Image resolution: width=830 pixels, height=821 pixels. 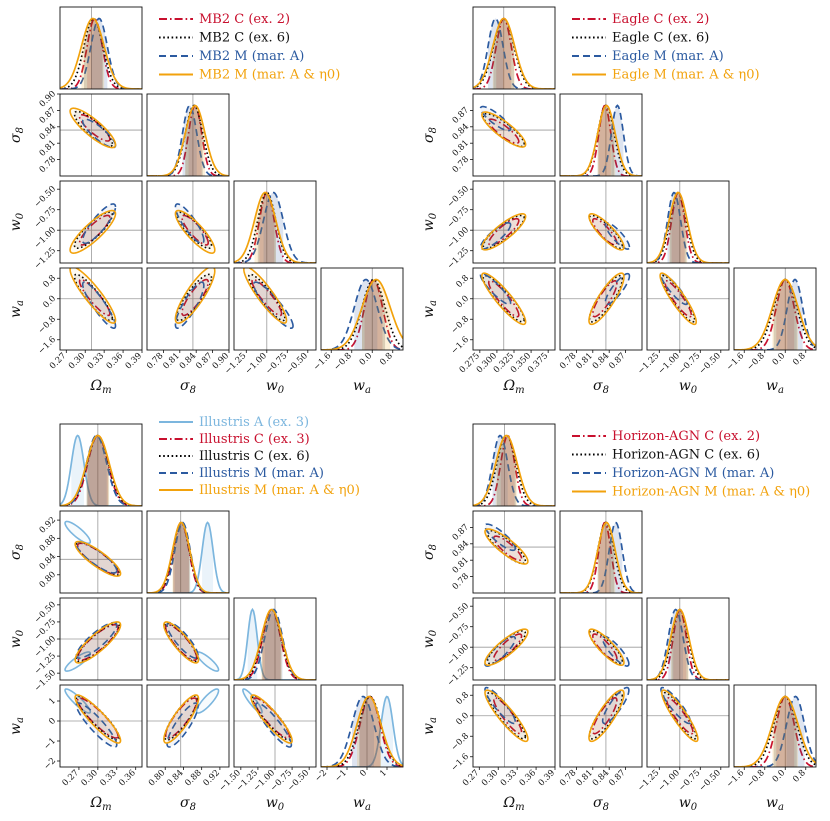 I want to click on y-tick-label: 0.87, so click(x=461, y=115).